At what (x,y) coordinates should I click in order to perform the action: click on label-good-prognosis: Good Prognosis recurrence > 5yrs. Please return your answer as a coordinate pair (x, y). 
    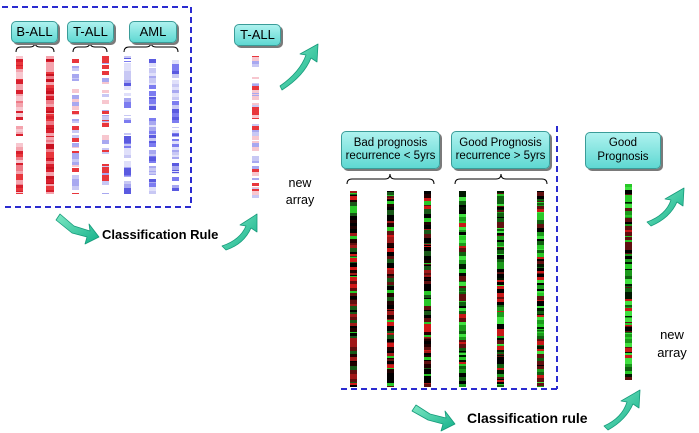
    Looking at the image, I should click on (500, 150).